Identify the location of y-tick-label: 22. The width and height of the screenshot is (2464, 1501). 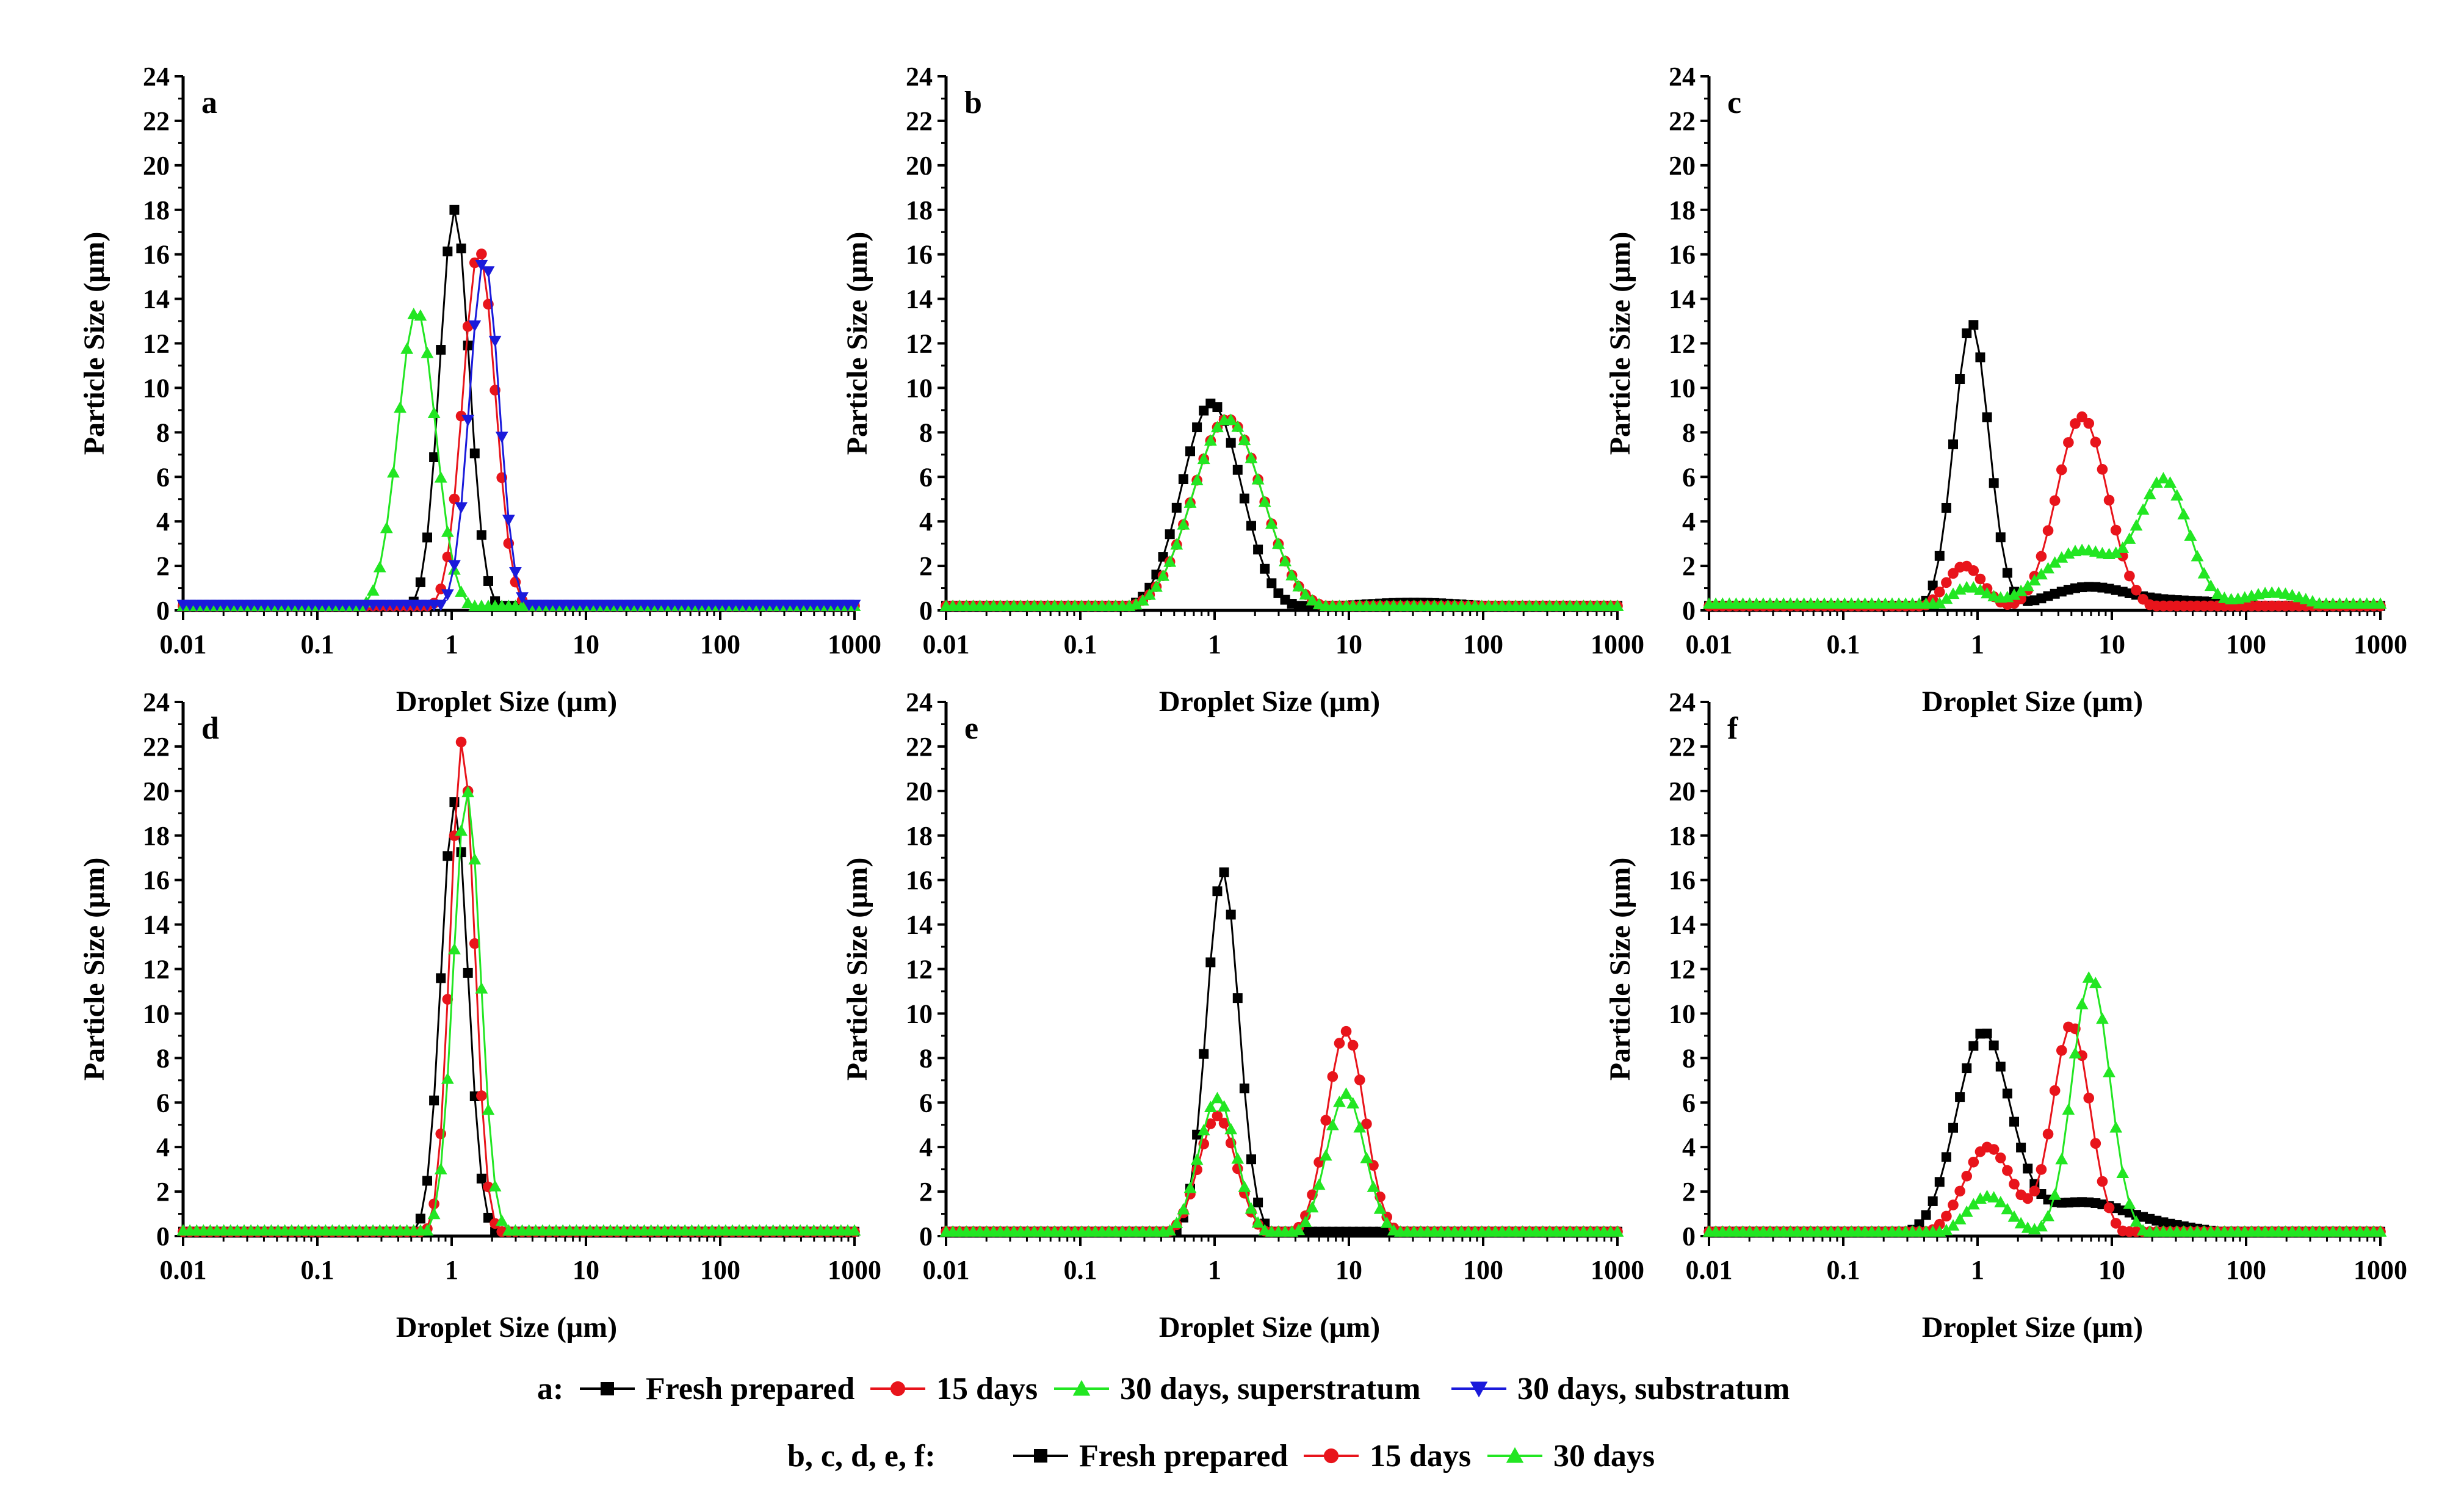
(1683, 121).